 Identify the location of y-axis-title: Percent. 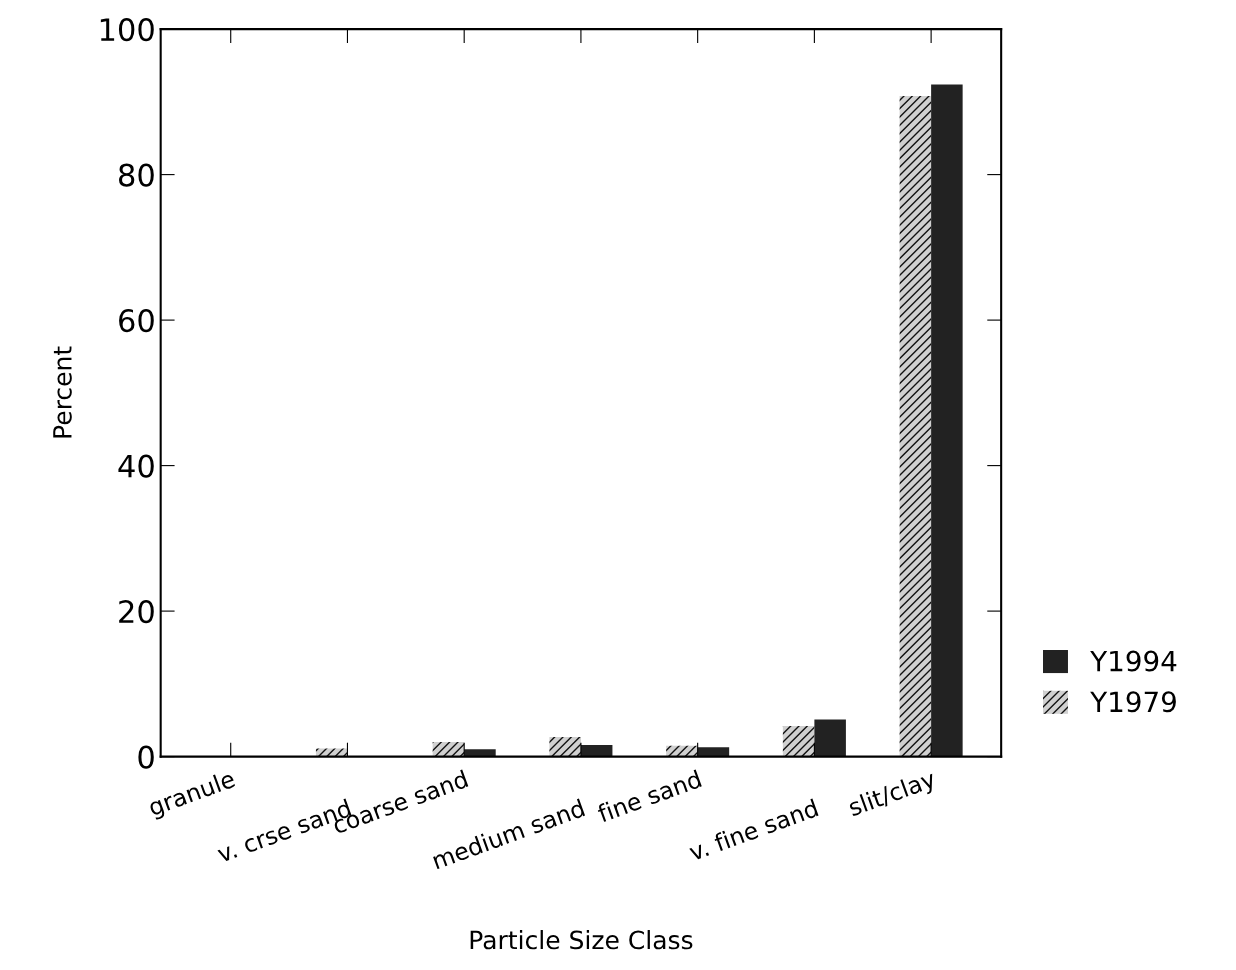
(62, 392).